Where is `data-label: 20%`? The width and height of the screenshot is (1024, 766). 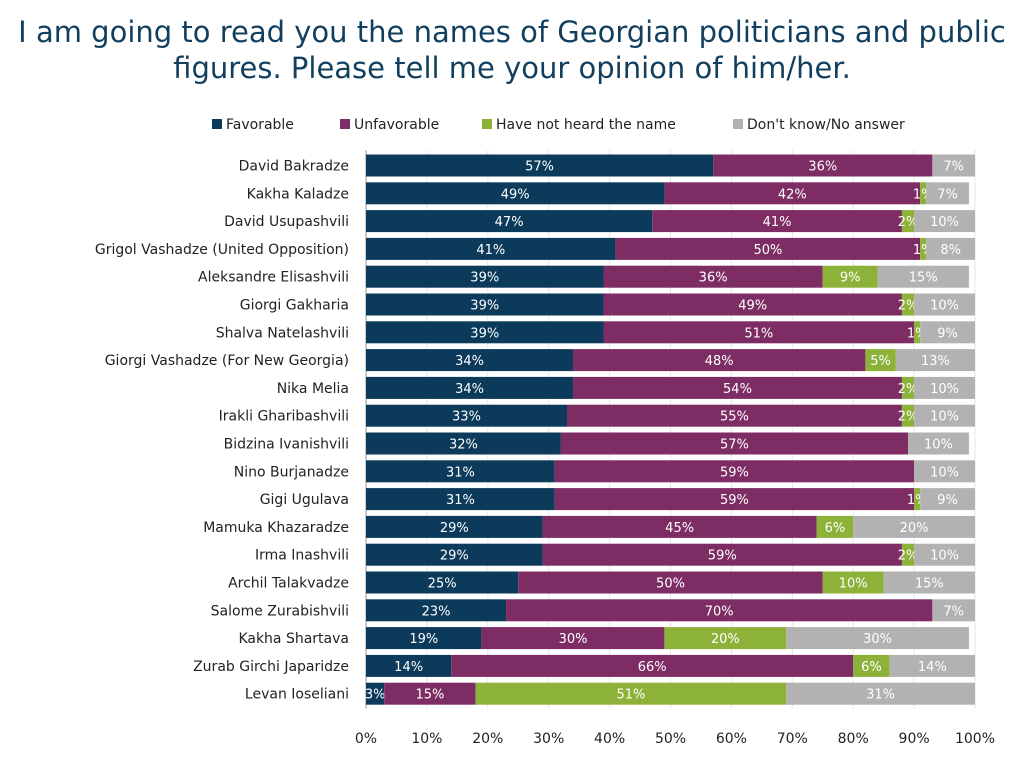 data-label: 20% is located at coordinates (914, 528).